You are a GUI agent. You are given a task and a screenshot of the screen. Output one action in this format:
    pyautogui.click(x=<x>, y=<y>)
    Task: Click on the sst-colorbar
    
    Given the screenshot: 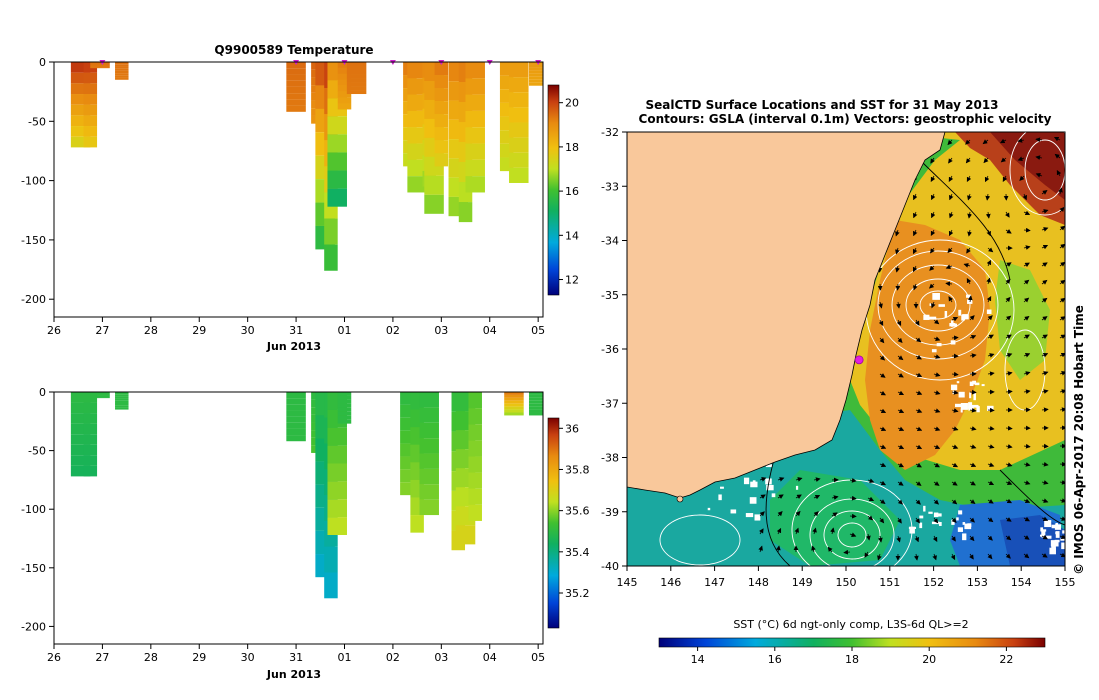 What is the action you would take?
    pyautogui.click(x=852, y=642)
    